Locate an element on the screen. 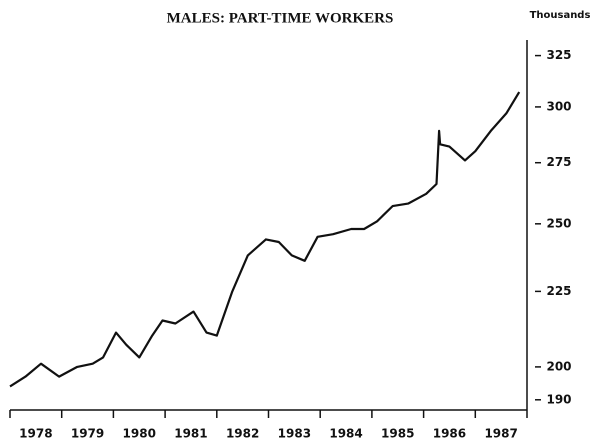  x-tick-label: 1987 is located at coordinates (500, 434).